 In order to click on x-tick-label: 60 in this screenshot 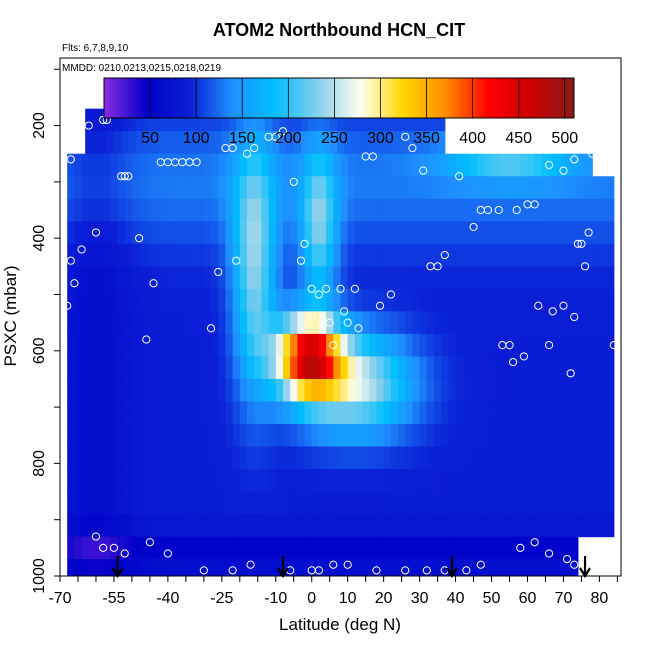, I will do `click(528, 598)`.